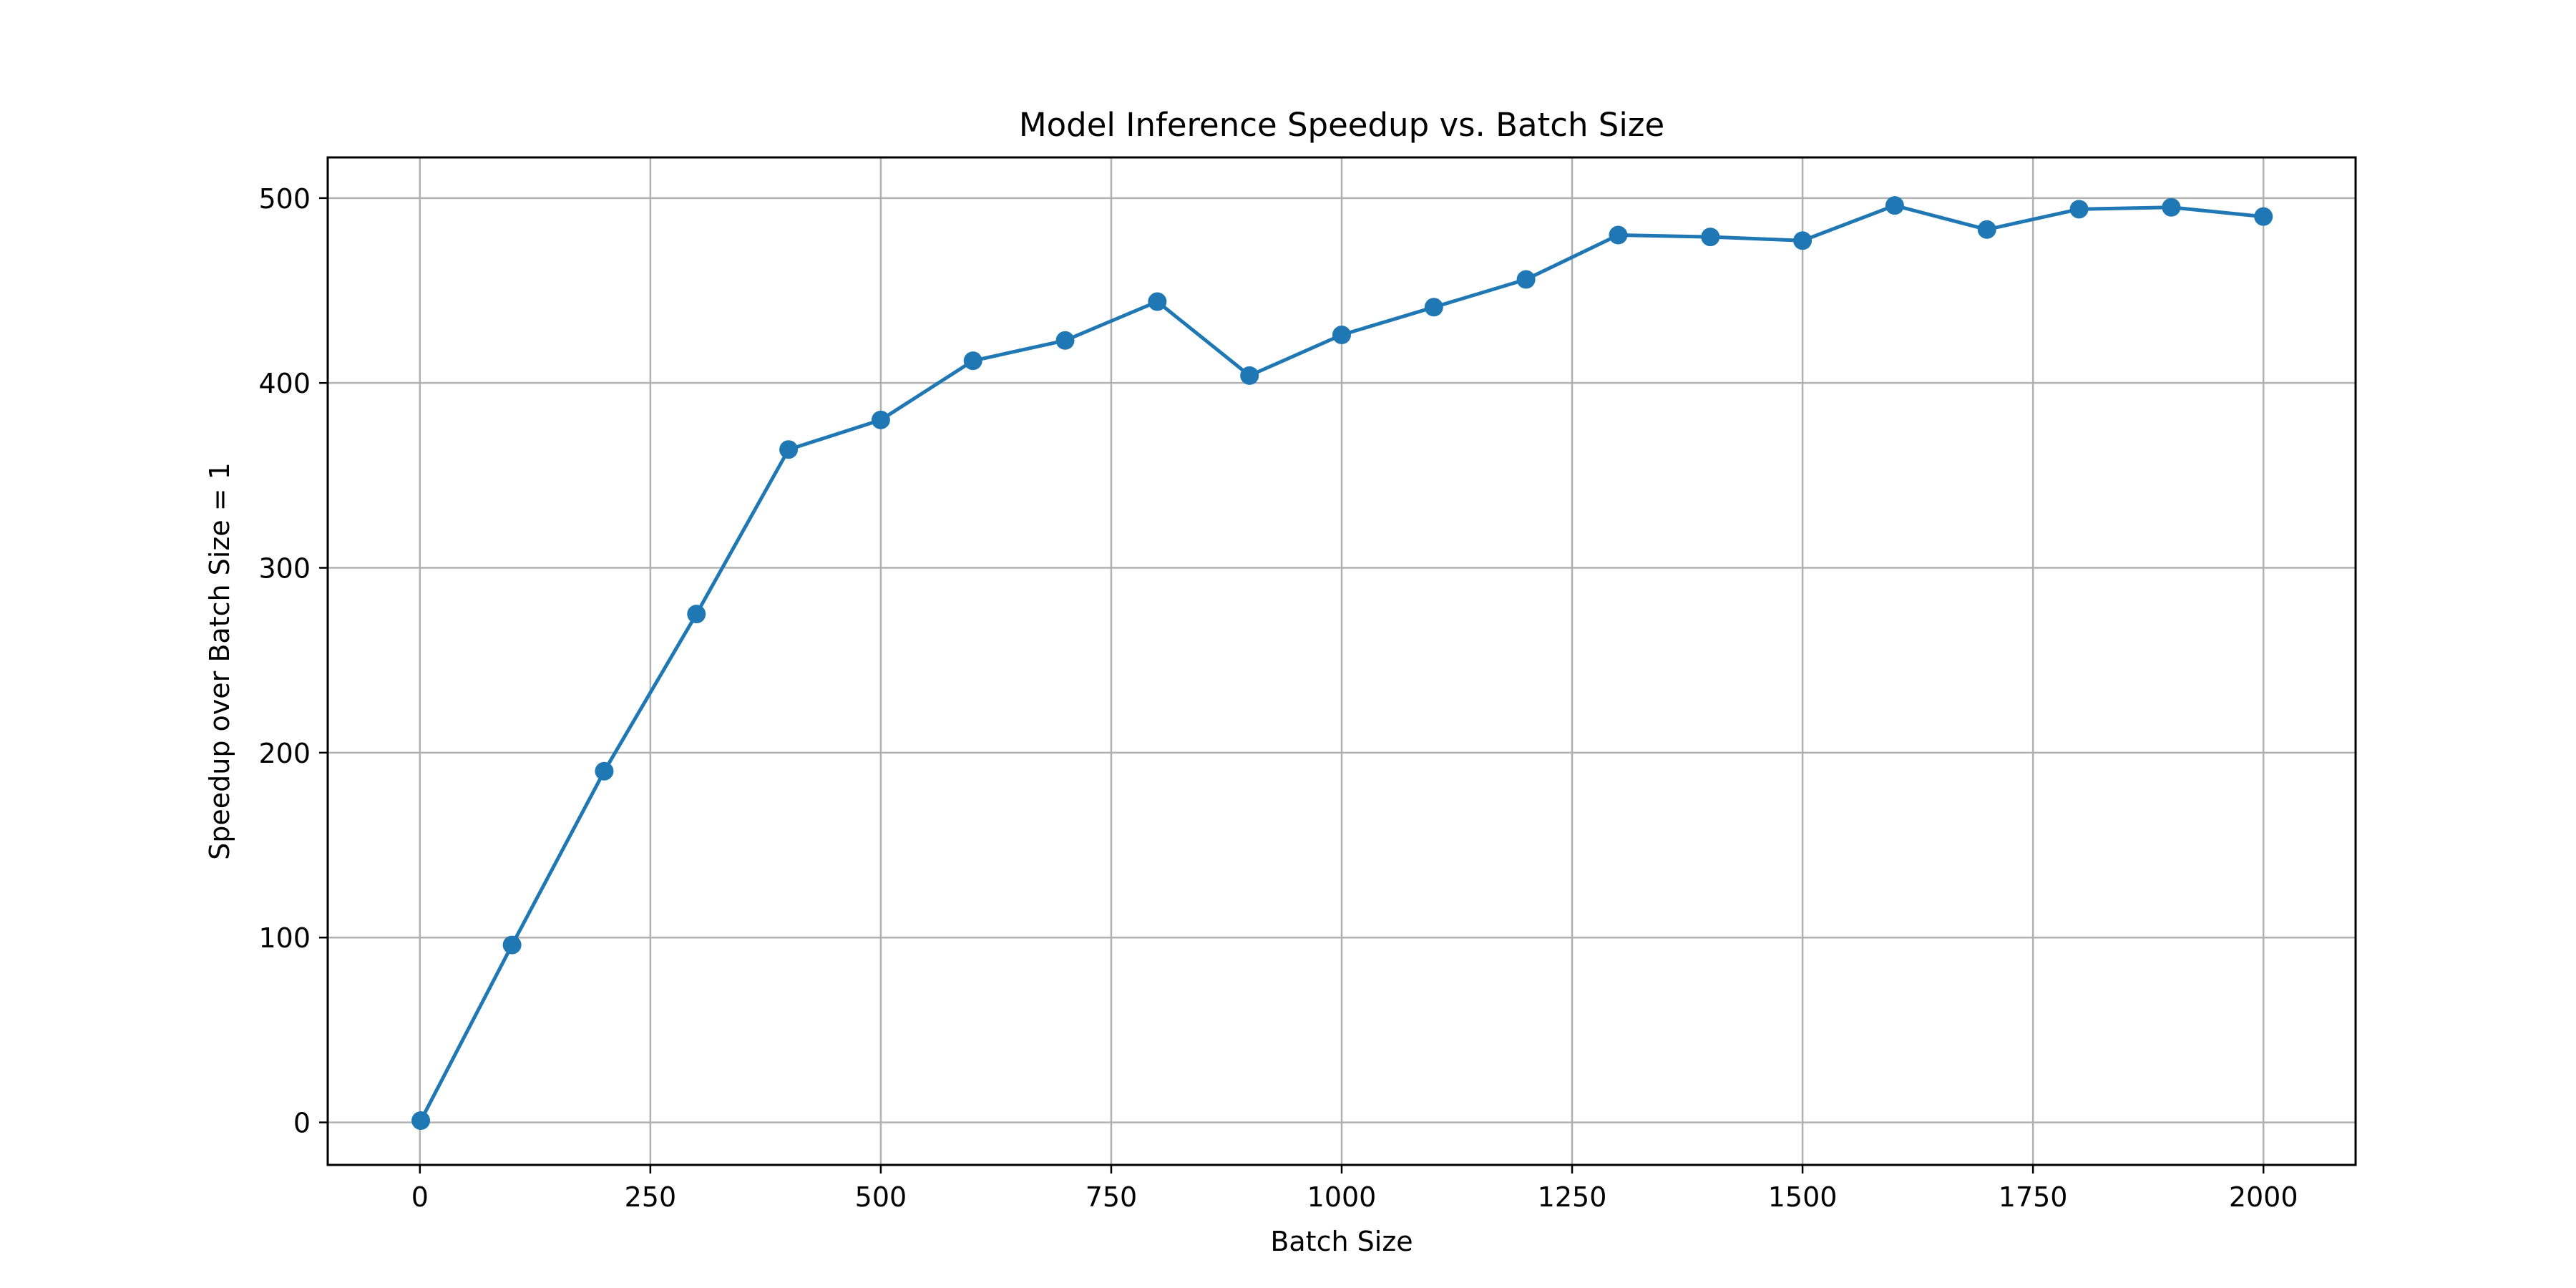  What do you see at coordinates (284, 753) in the screenshot?
I see `y-tick-label: 200` at bounding box center [284, 753].